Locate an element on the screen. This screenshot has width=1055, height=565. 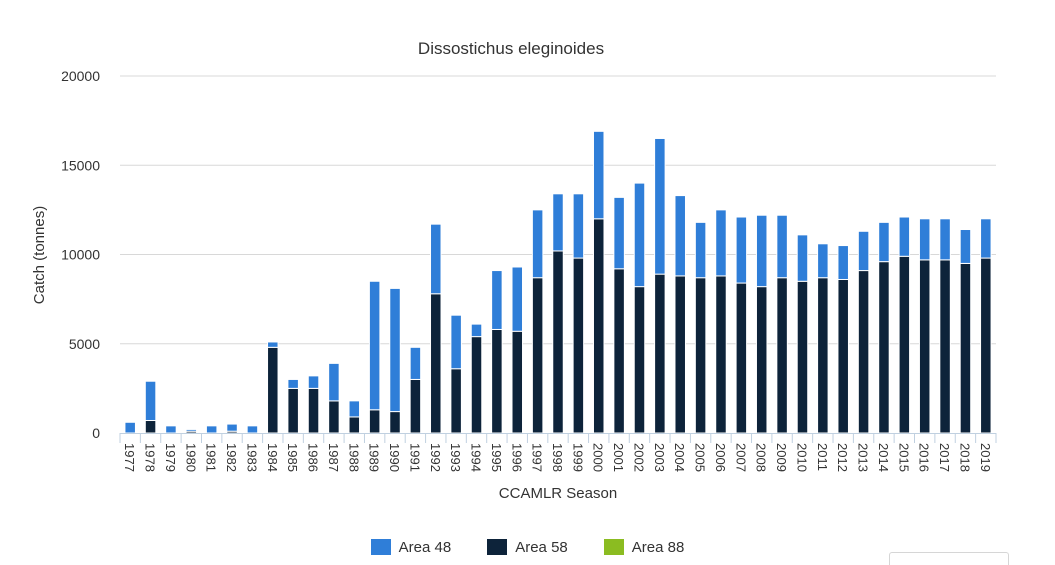
bar-area-58-2005 is located at coordinates (700, 355).